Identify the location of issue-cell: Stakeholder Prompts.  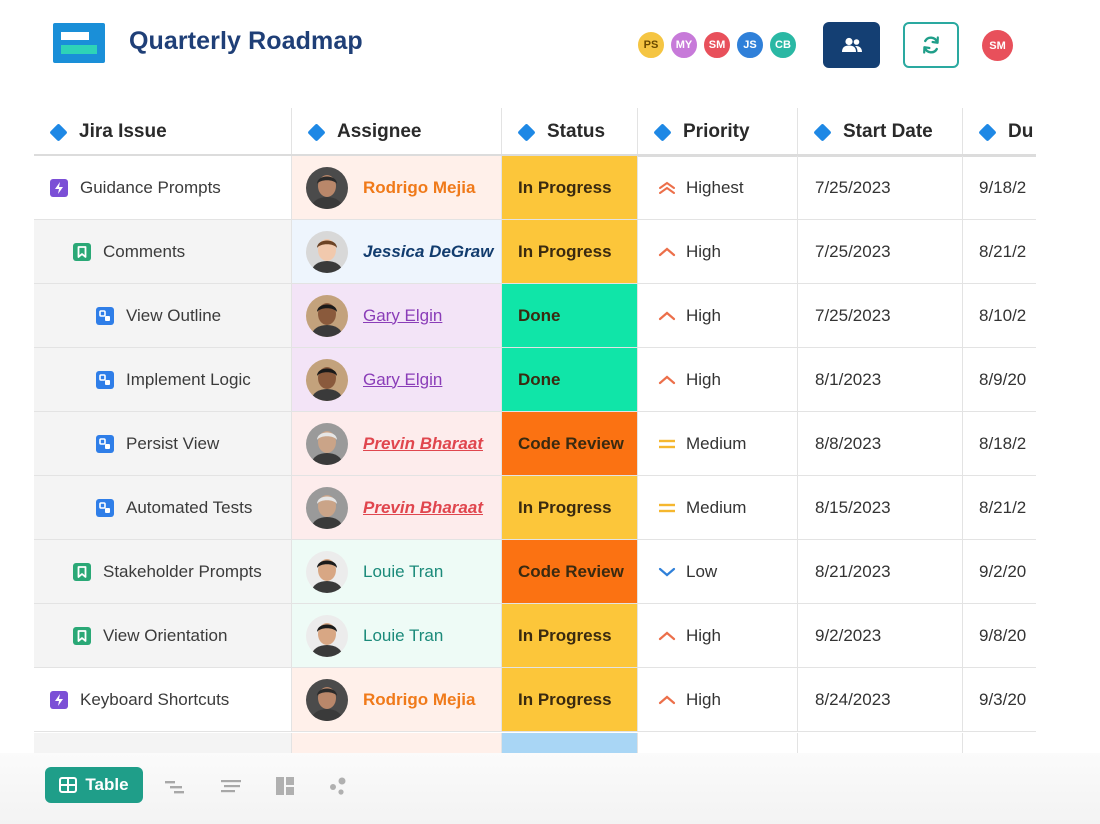
(163, 572).